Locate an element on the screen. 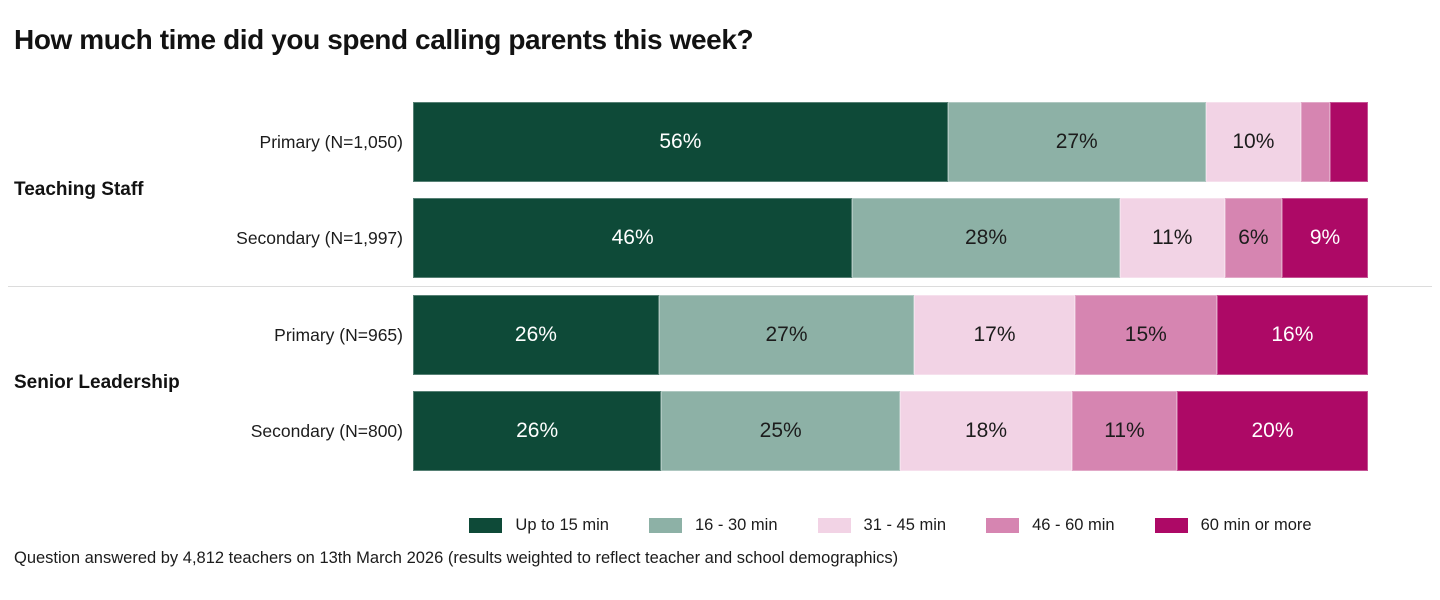 Image resolution: width=1440 pixels, height=600 pixels. legend-label: Up to 15 min is located at coordinates (562, 525).